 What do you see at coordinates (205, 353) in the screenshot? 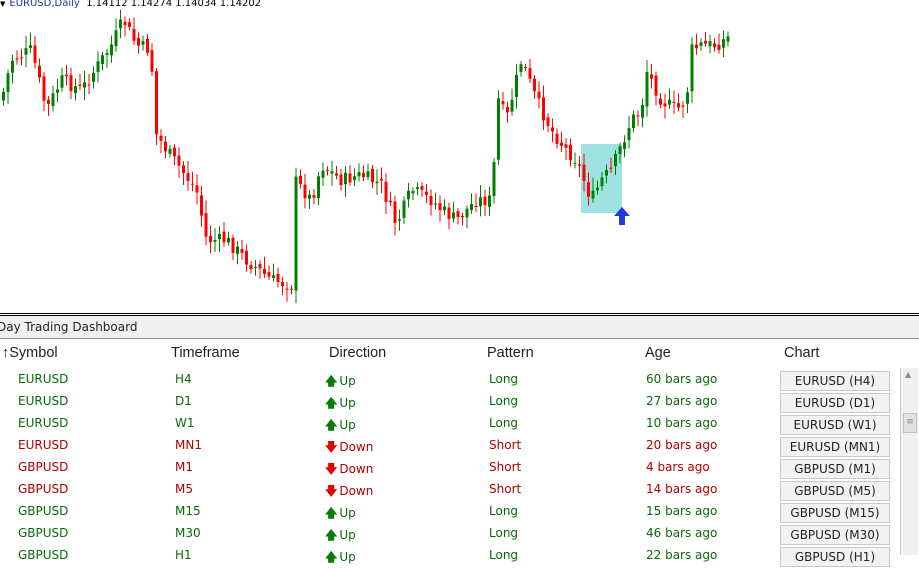
I see `column-header-timeframe: Timeframe` at bounding box center [205, 353].